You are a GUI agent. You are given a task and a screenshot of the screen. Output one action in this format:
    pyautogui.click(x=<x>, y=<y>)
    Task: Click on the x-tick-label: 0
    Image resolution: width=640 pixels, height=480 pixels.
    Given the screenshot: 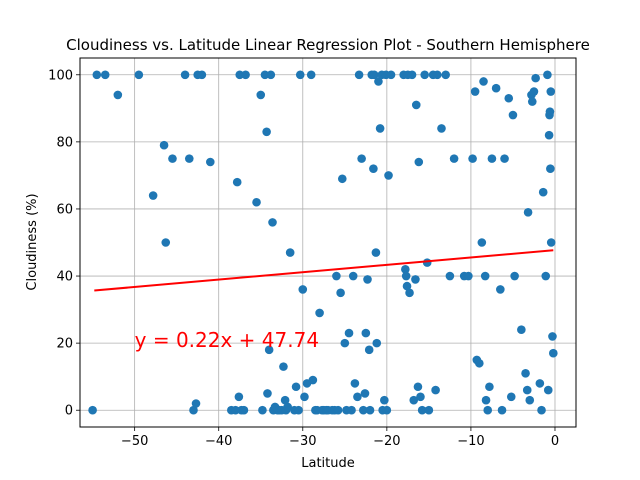 What is the action you would take?
    pyautogui.click(x=555, y=441)
    